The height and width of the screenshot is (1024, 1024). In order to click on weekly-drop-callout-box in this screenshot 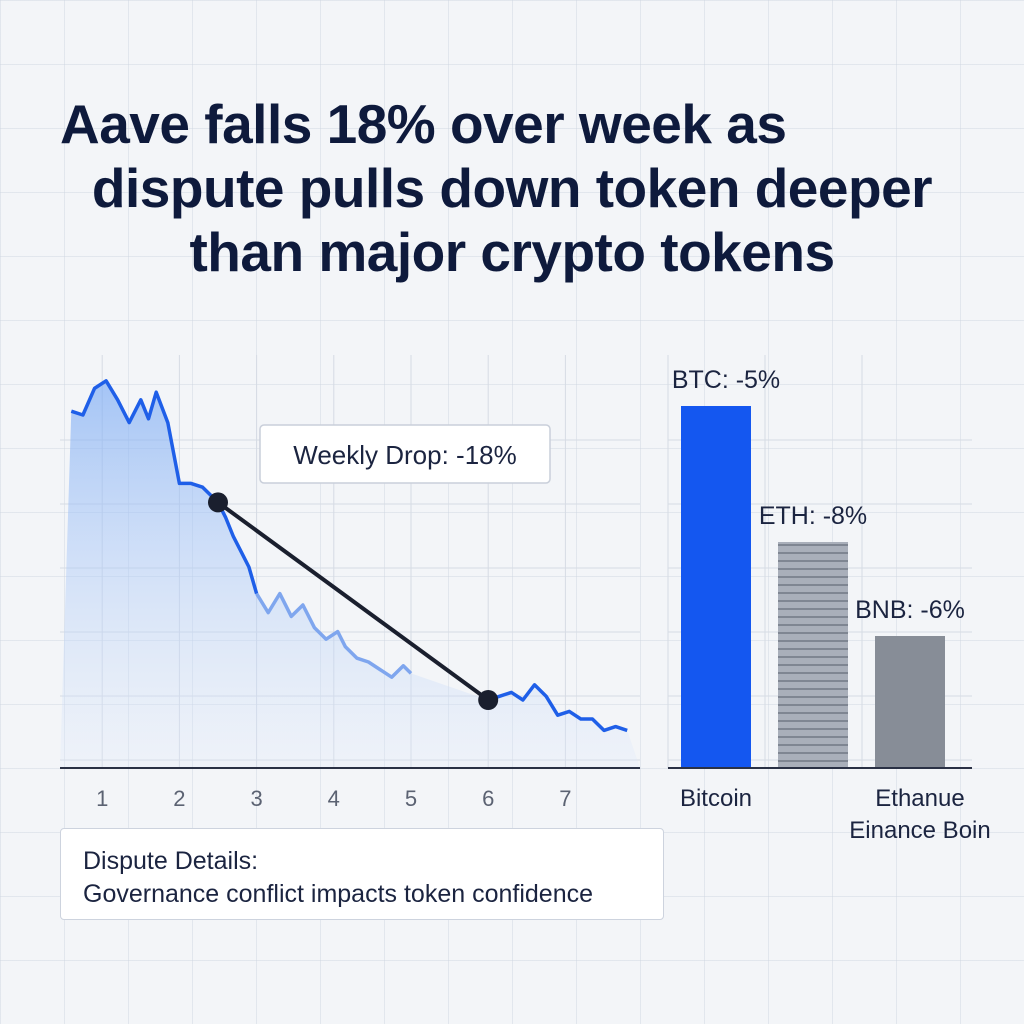, I will do `click(405, 454)`.